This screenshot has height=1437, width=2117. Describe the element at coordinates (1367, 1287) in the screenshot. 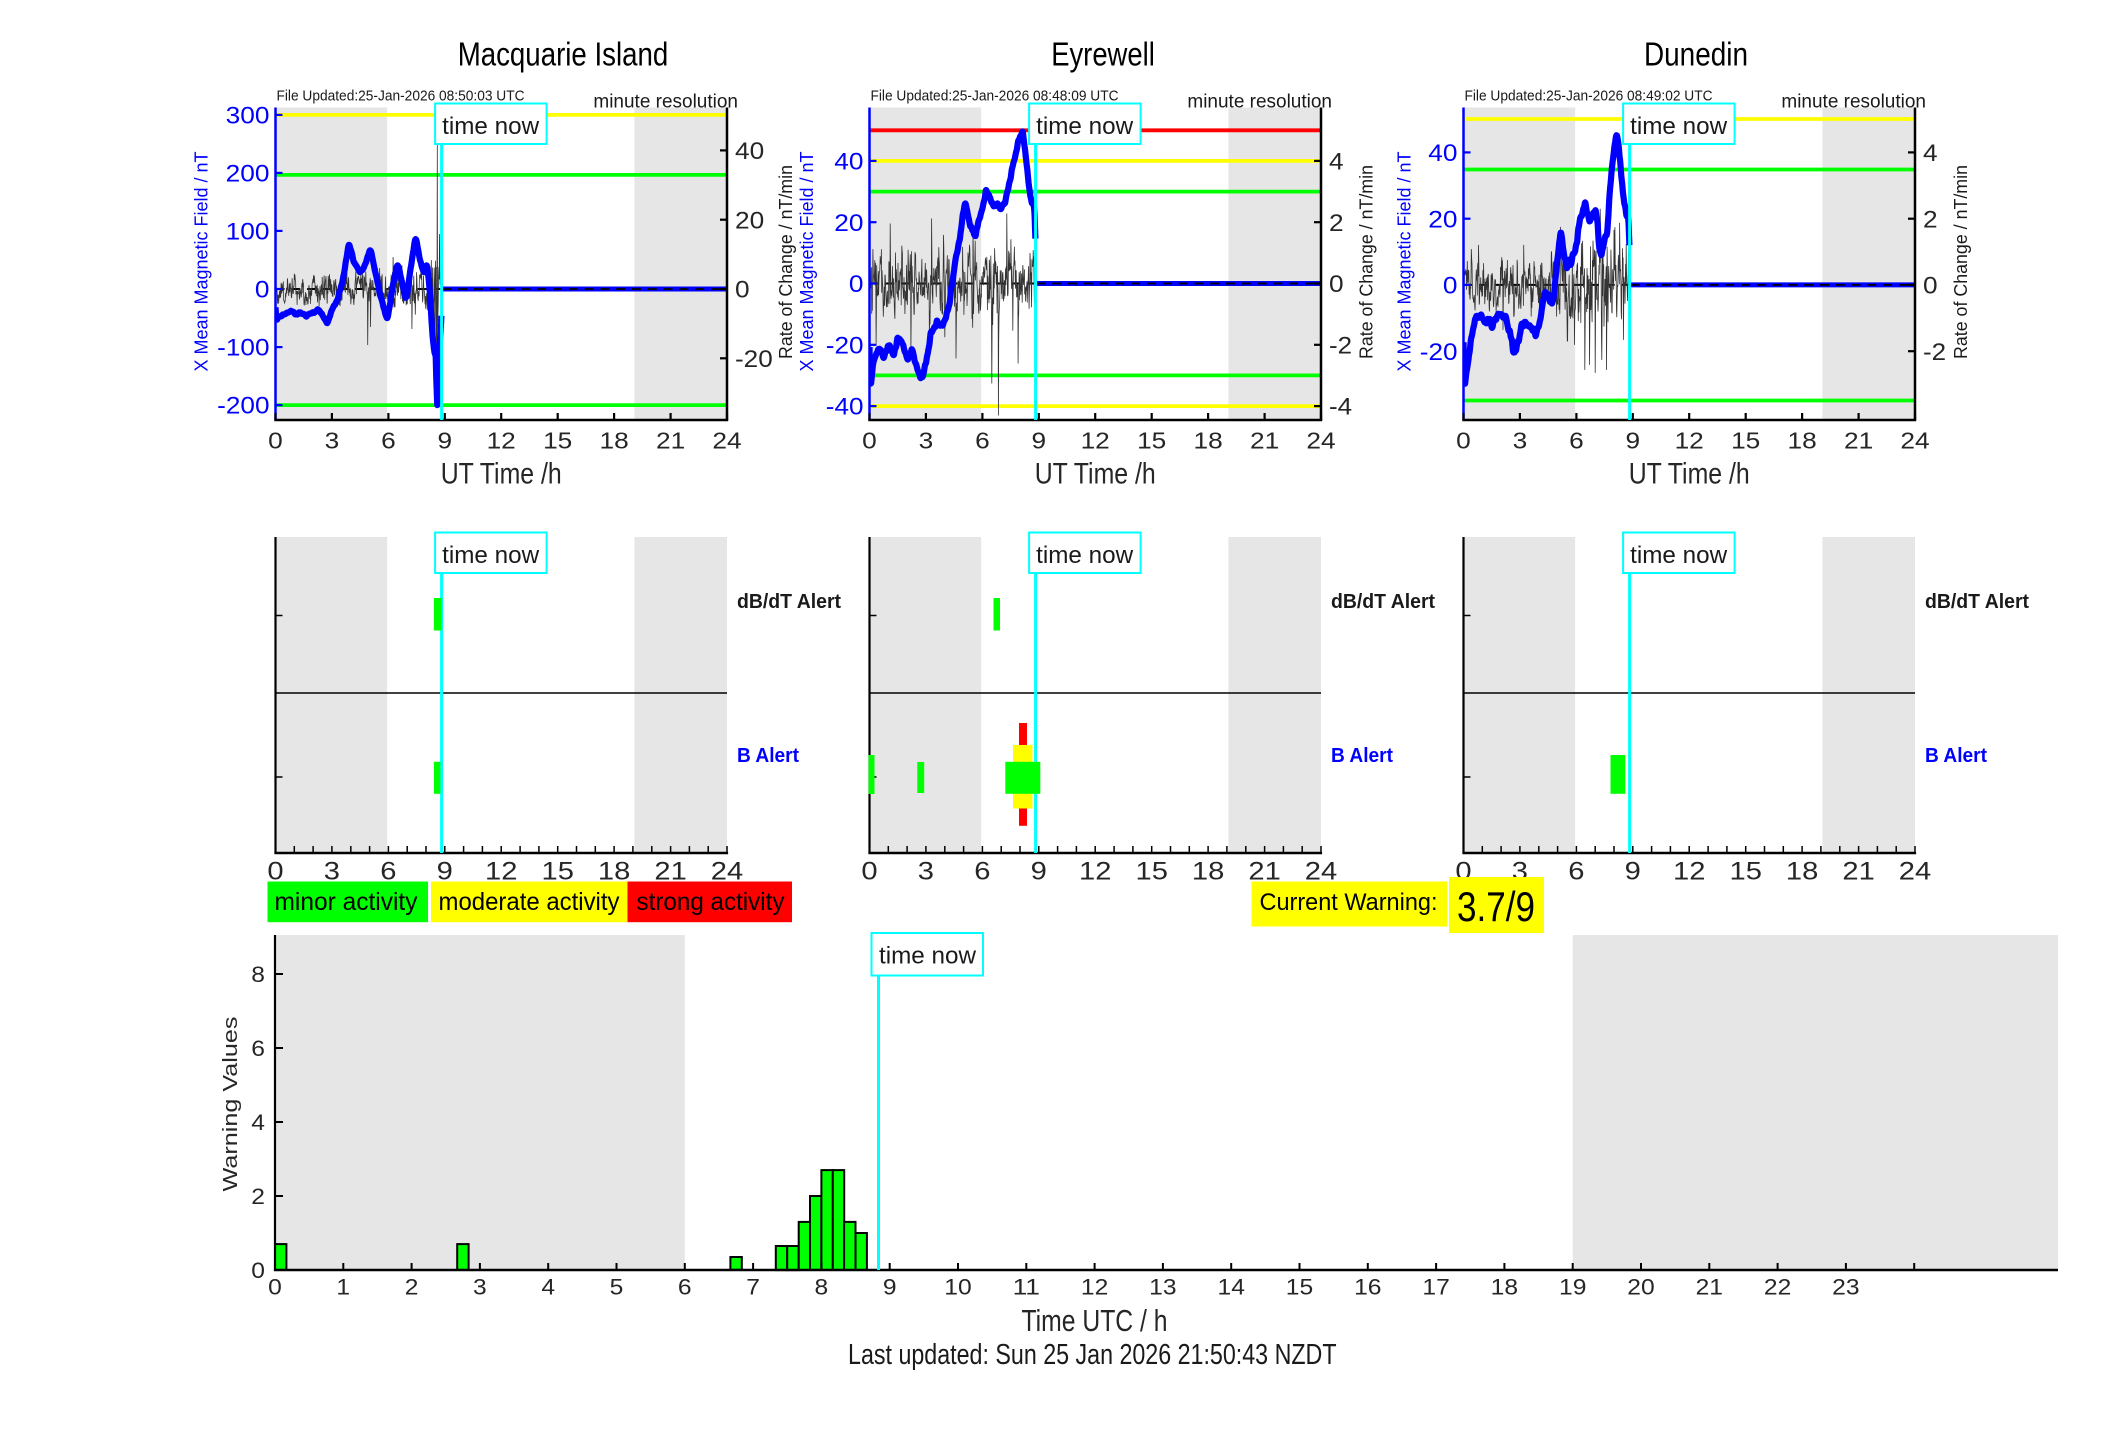

I see `svg-text: 16` at that location.